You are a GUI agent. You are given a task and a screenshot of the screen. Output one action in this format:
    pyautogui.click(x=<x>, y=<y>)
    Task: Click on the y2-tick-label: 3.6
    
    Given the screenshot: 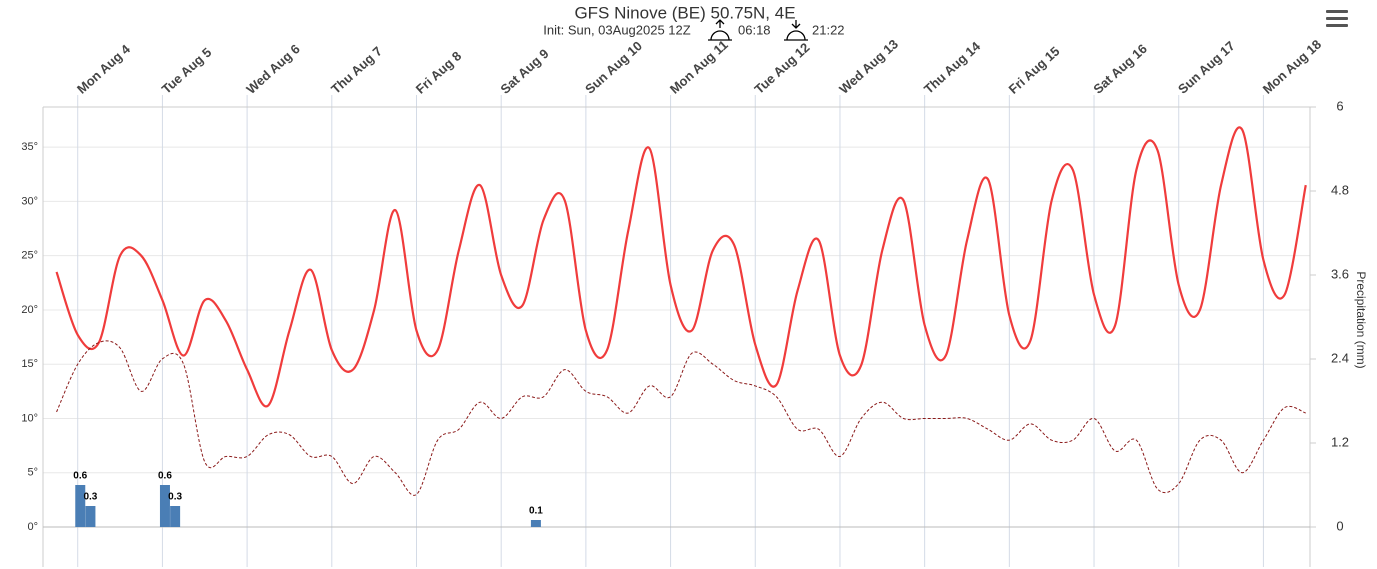 What is the action you would take?
    pyautogui.click(x=1340, y=273)
    